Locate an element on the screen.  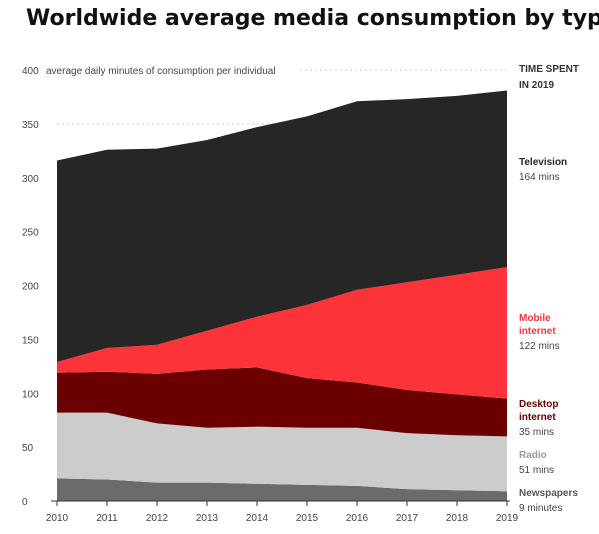
x-tick-label: 2013 is located at coordinates (207, 518).